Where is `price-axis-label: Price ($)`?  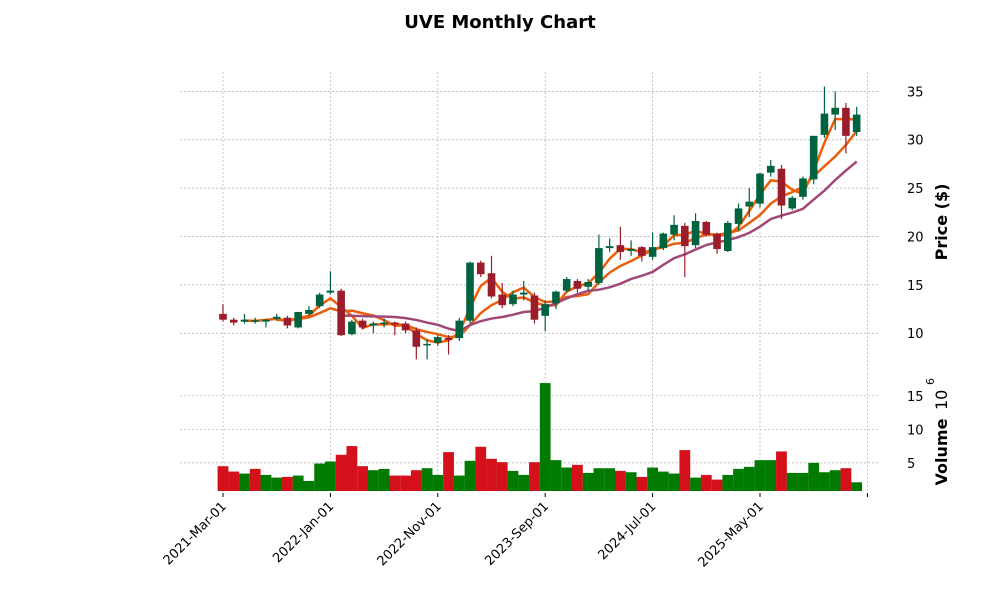
price-axis-label: Price ($) is located at coordinates (941, 222).